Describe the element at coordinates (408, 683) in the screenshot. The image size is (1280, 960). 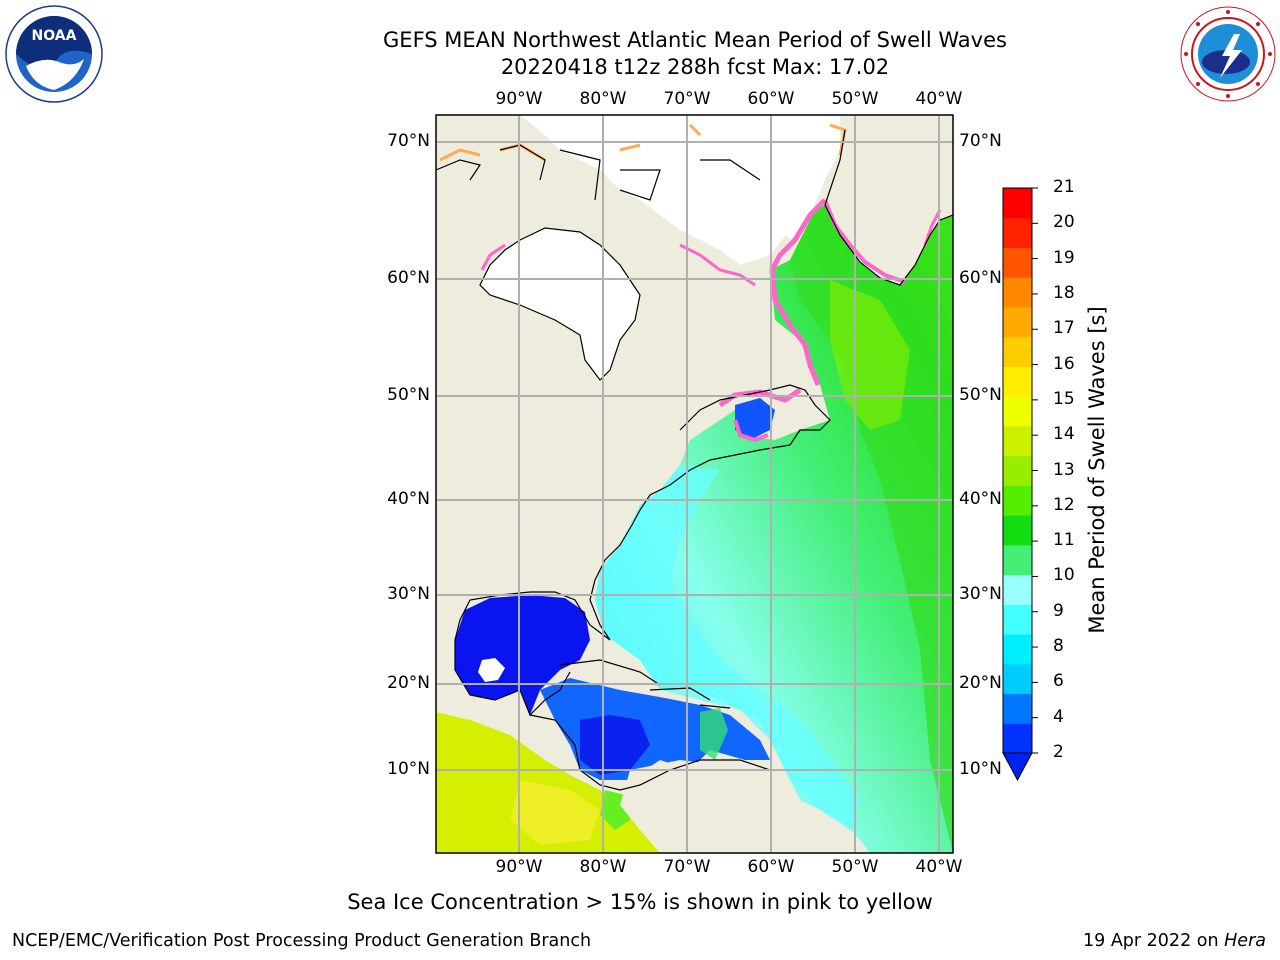
I see `lat-label-left-20n: 20°N` at that location.